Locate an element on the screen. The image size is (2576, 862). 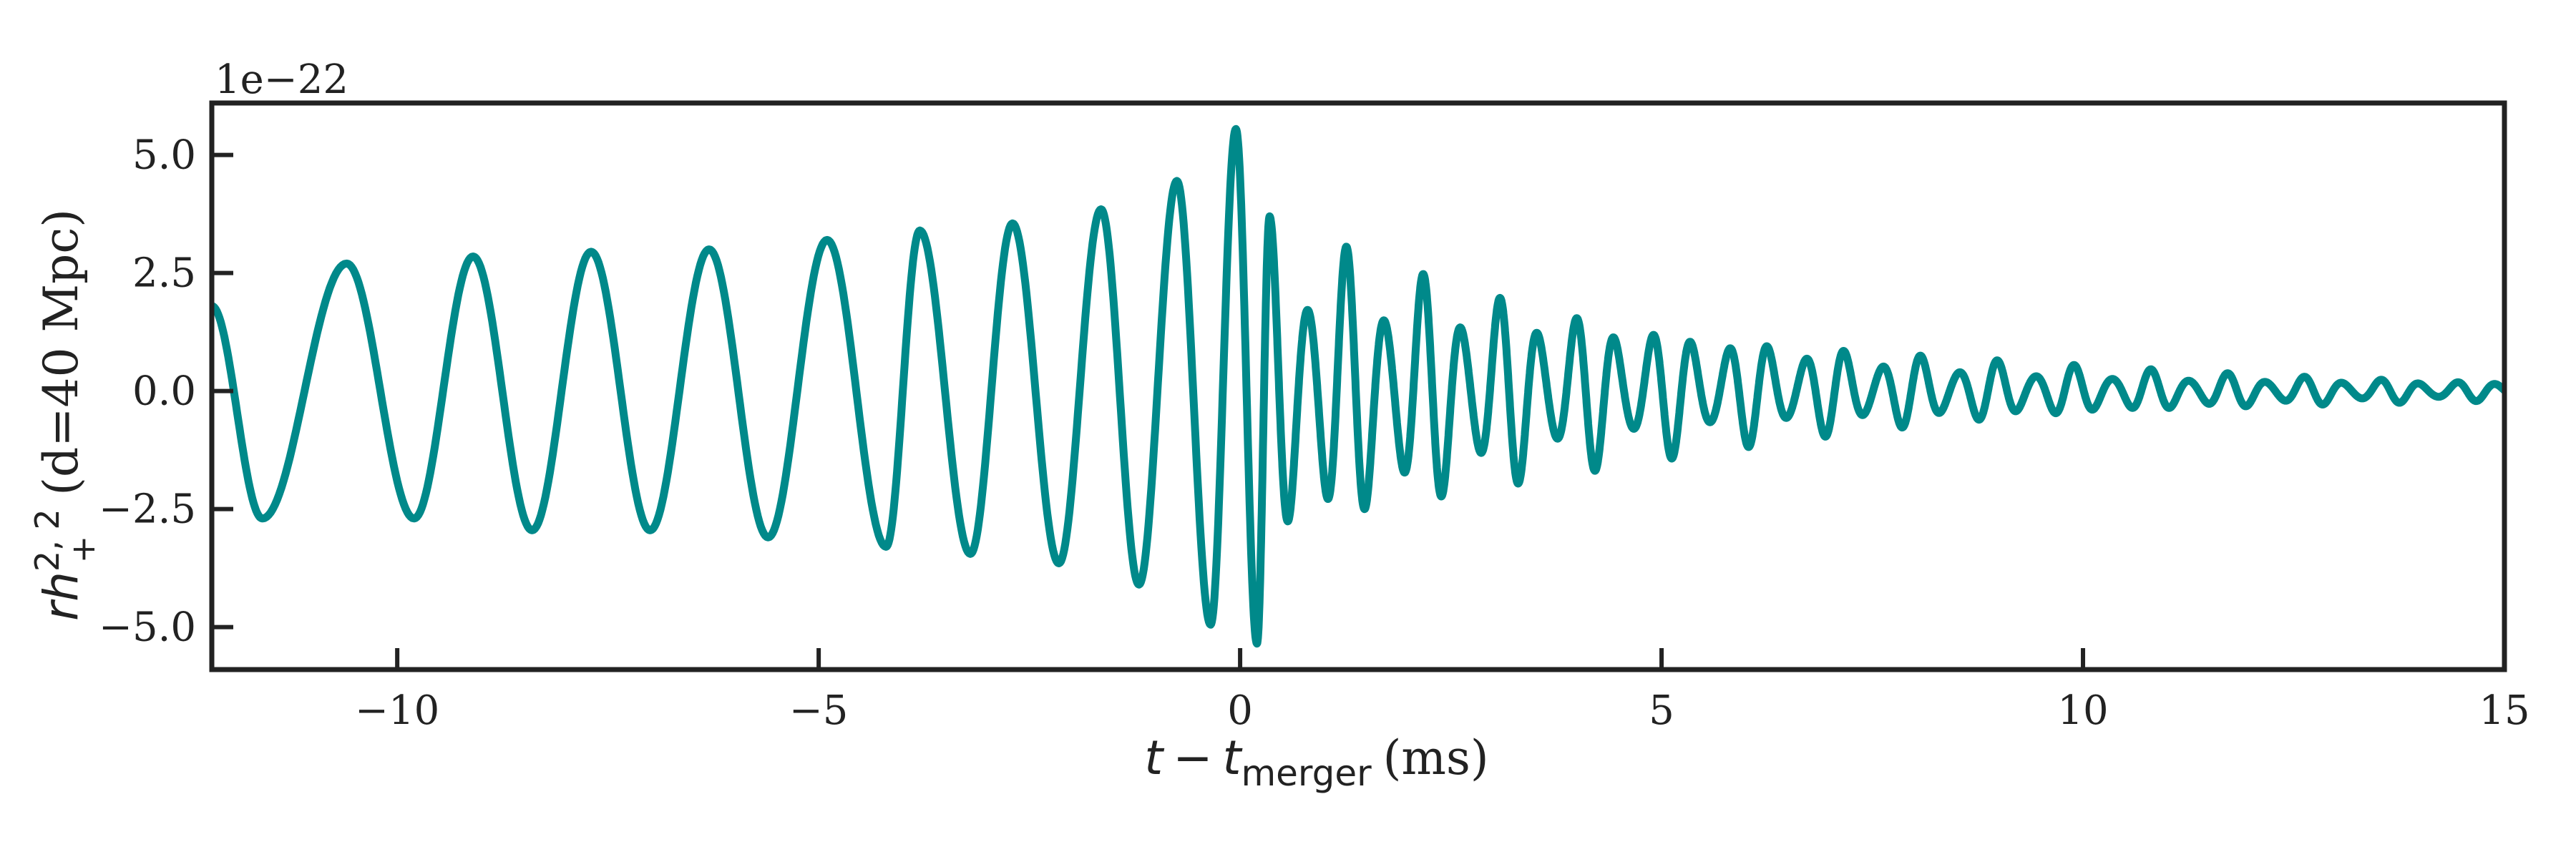
x-label-minus: − is located at coordinates (1192, 758).